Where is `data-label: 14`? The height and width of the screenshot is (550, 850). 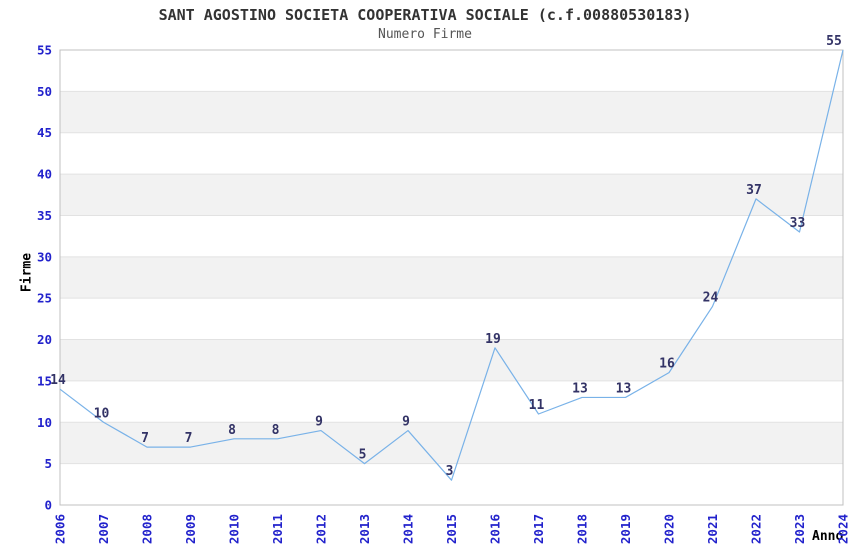 data-label: 14 is located at coordinates (58, 380).